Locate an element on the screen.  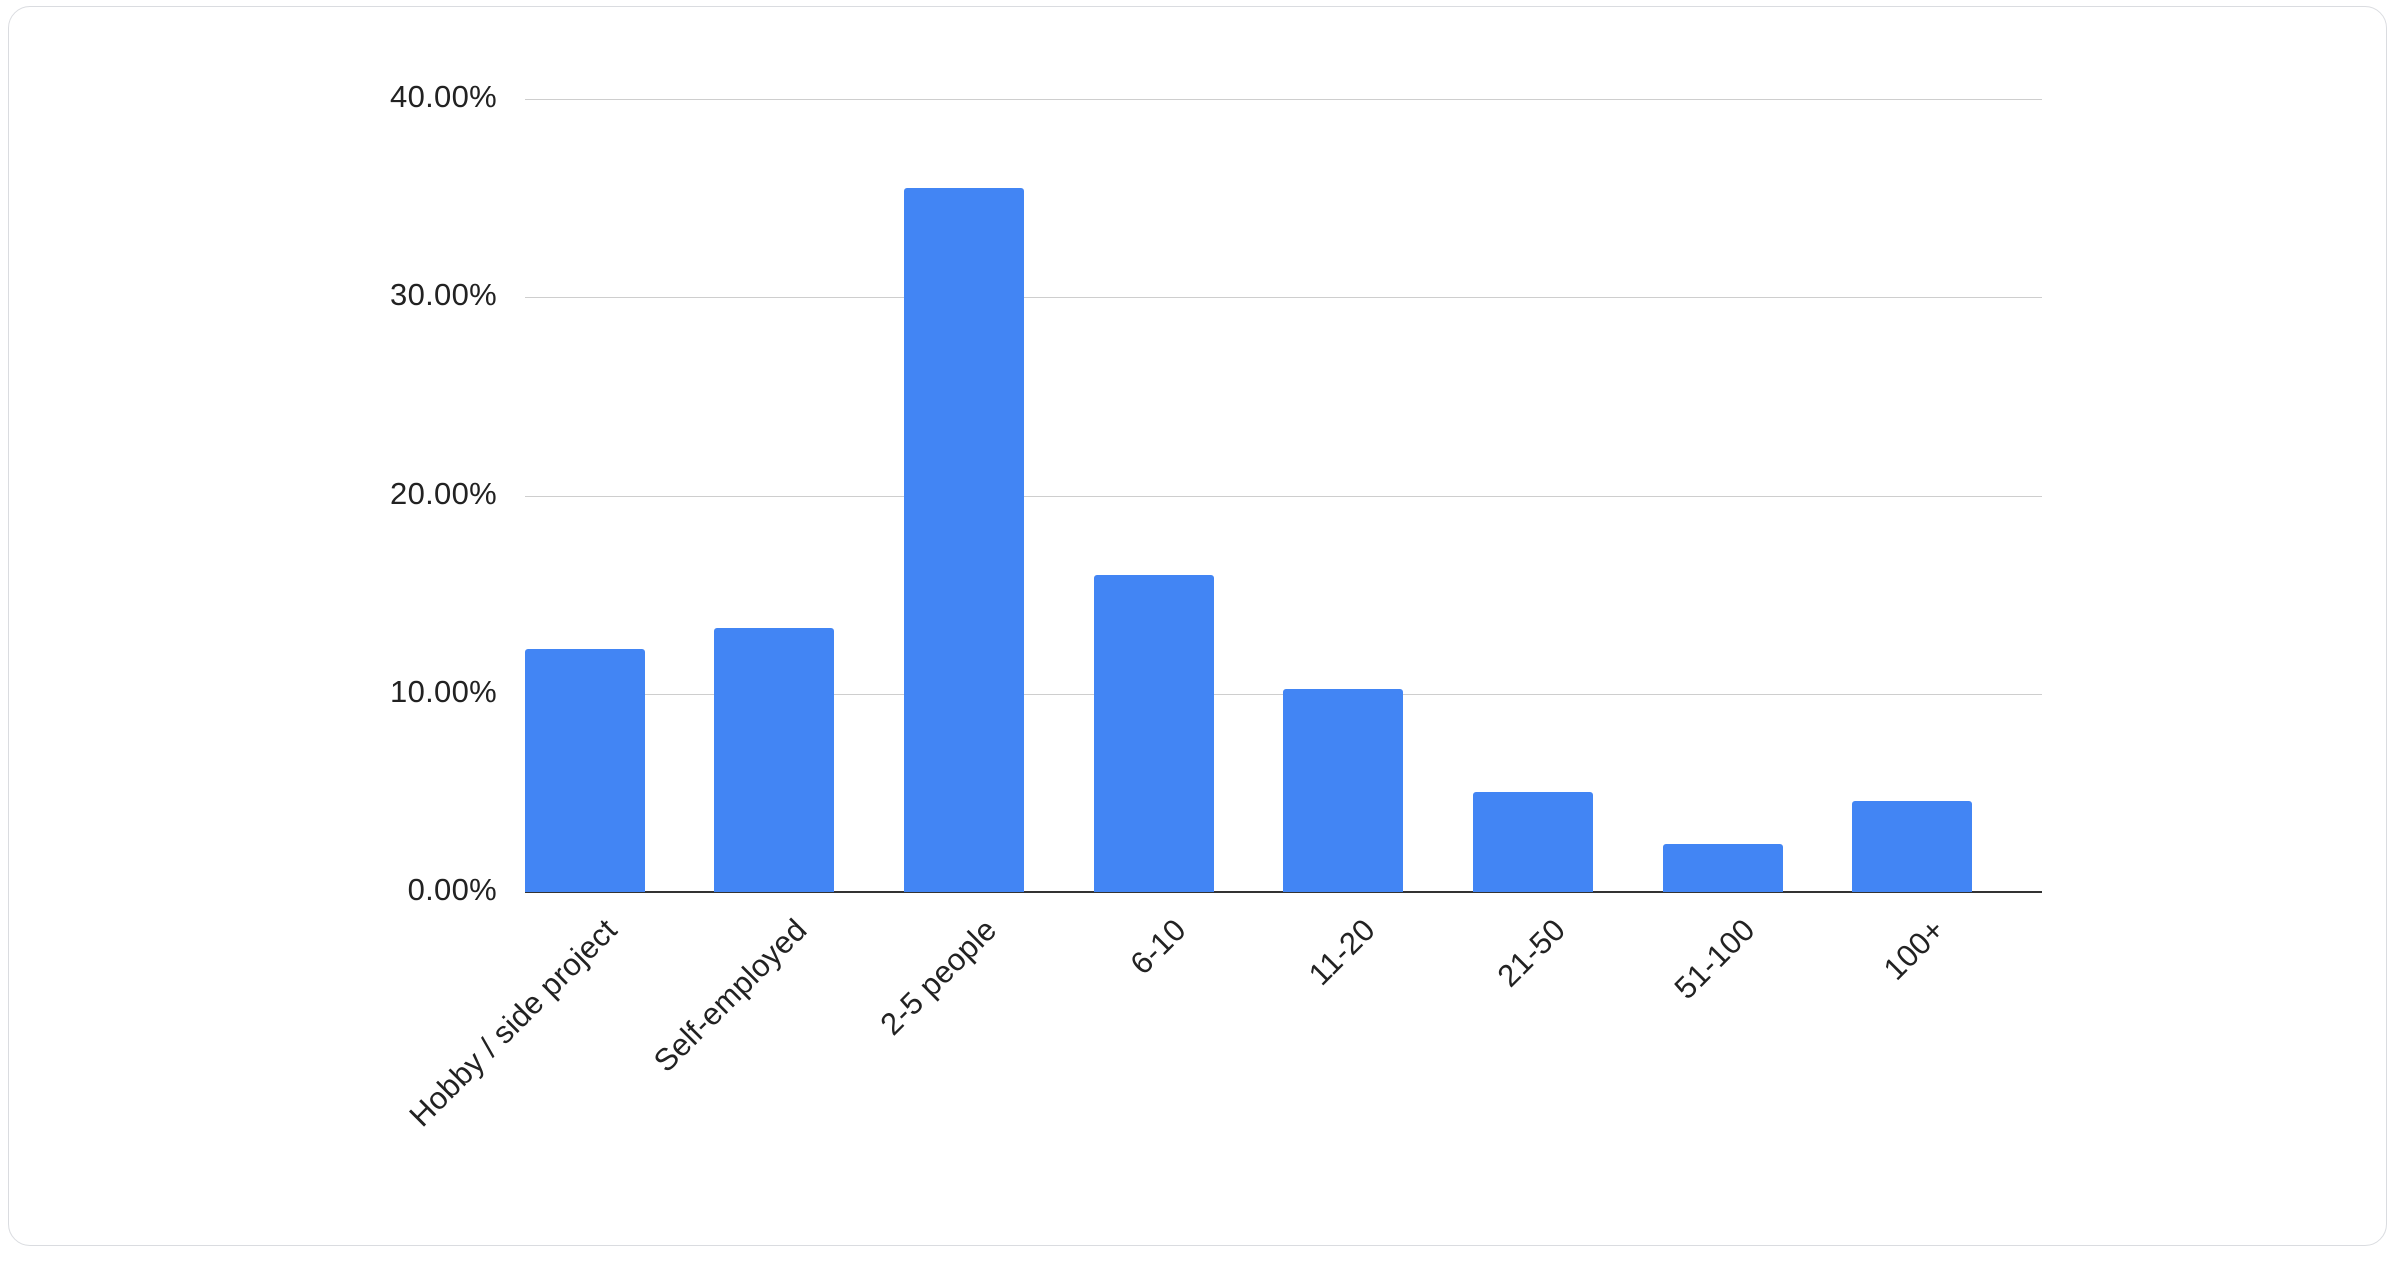
x-axis-tick-label: 2-5 people is located at coordinates (938, 977).